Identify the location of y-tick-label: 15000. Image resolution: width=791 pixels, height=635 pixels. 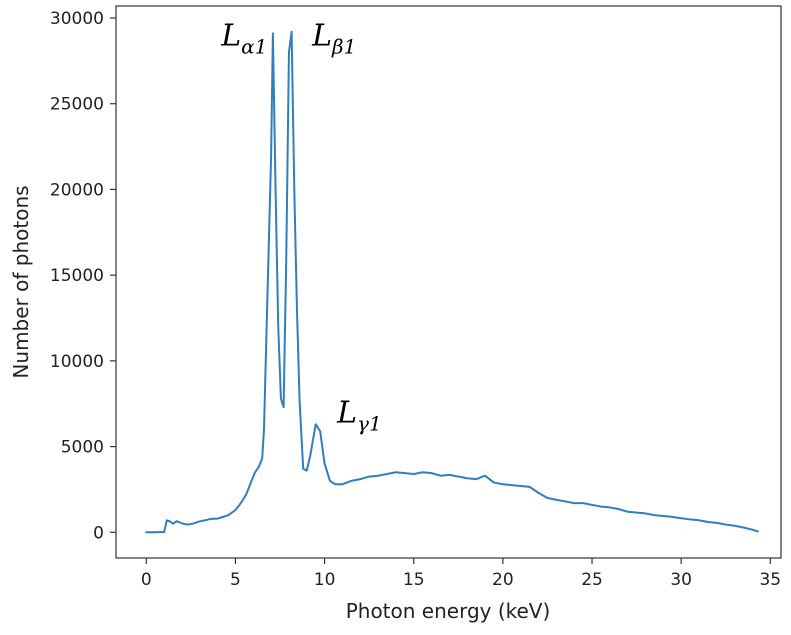
(77, 276).